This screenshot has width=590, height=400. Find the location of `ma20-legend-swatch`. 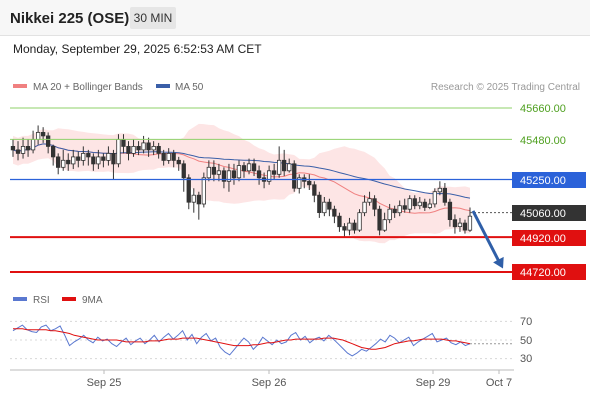

ma20-legend-swatch is located at coordinates (20, 86).